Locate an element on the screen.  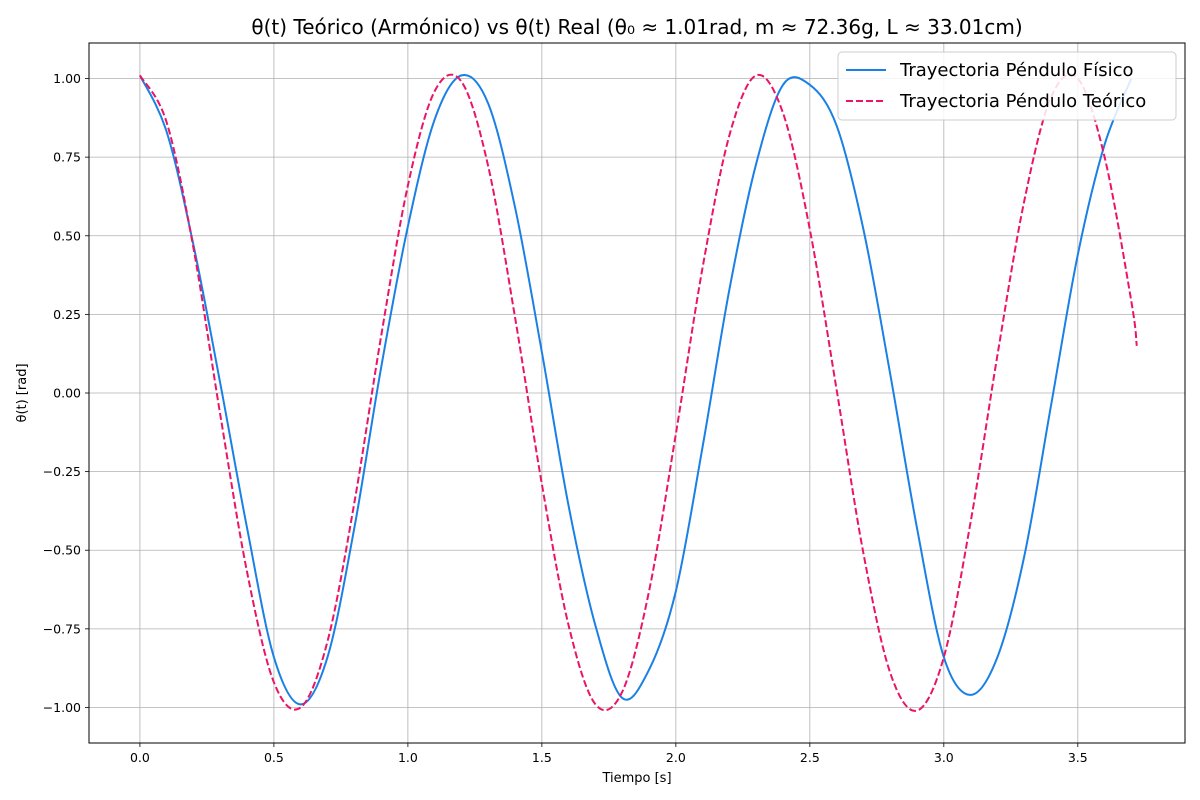
y-tick-label: −0.25 is located at coordinates (62, 471).